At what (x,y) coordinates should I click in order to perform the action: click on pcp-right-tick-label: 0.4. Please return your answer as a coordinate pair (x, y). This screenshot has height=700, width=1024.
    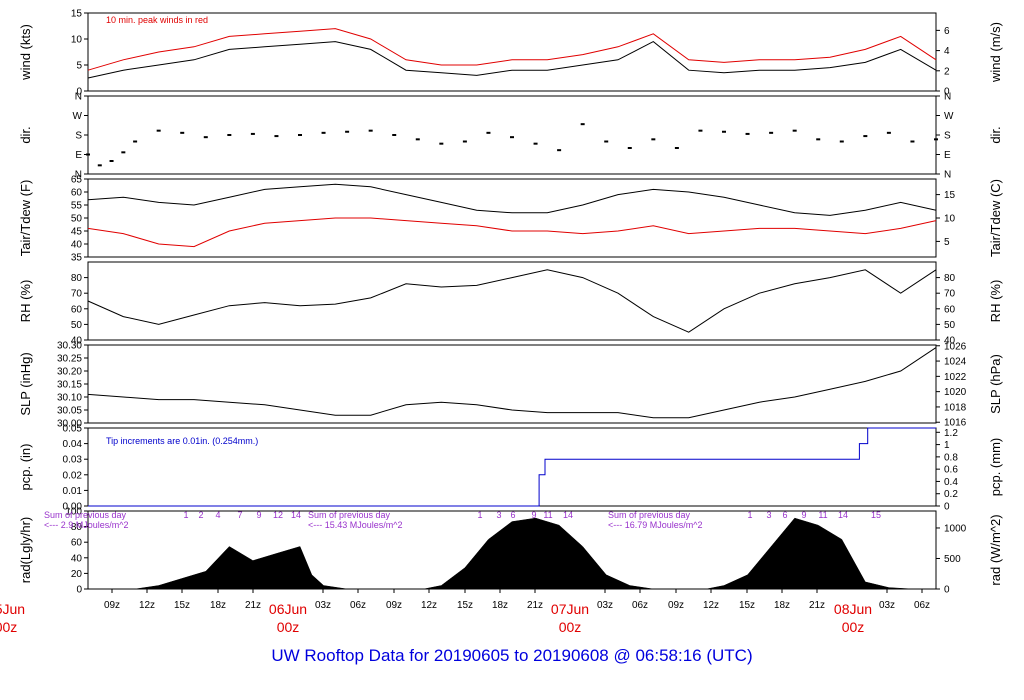
    Looking at the image, I should click on (951, 482).